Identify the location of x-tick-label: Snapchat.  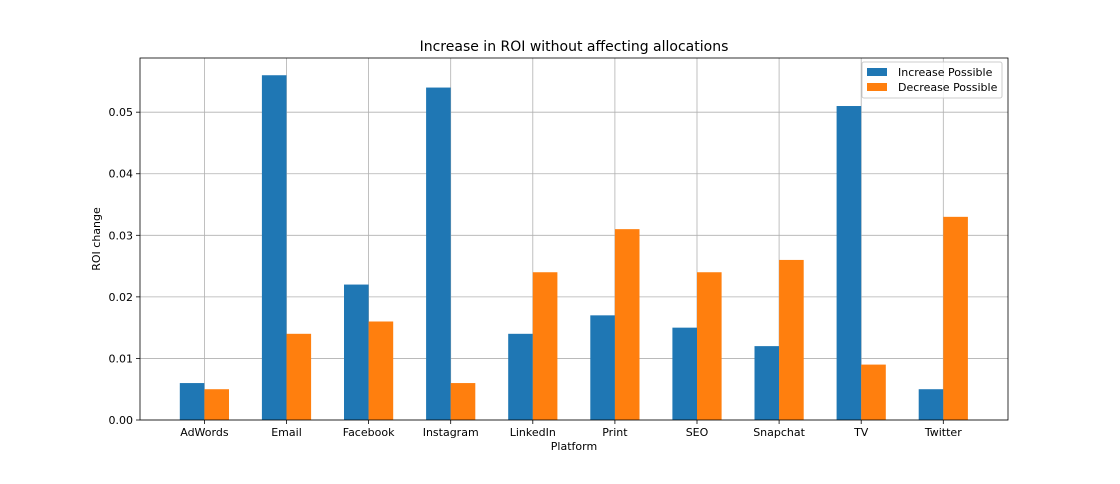
(779, 432).